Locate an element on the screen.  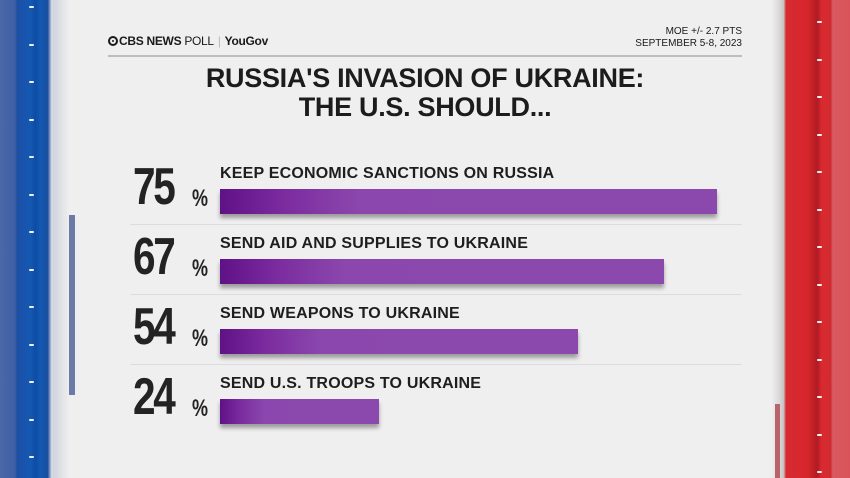
poll-dates: SEPTEMBER 5-8, 2023 is located at coordinates (688, 43).